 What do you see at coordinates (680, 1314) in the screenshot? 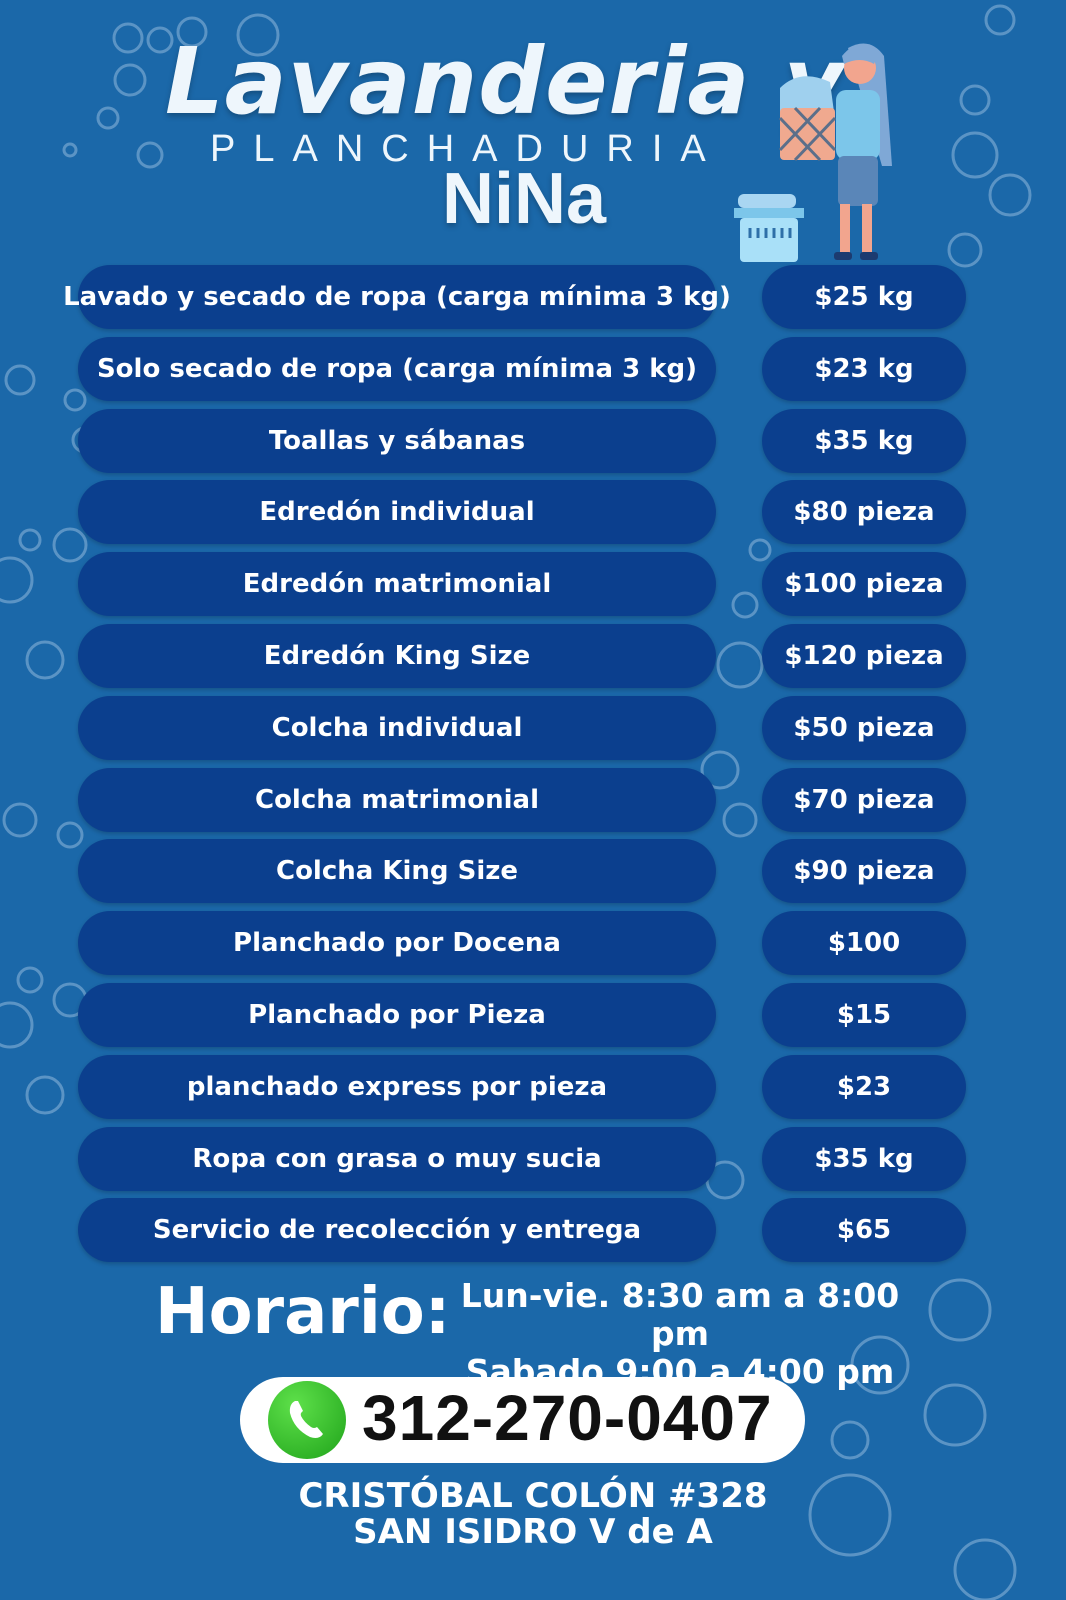
I see `schedule-weekdays: Lun-vie. 8:30 am a 8:00 pm` at bounding box center [680, 1314].